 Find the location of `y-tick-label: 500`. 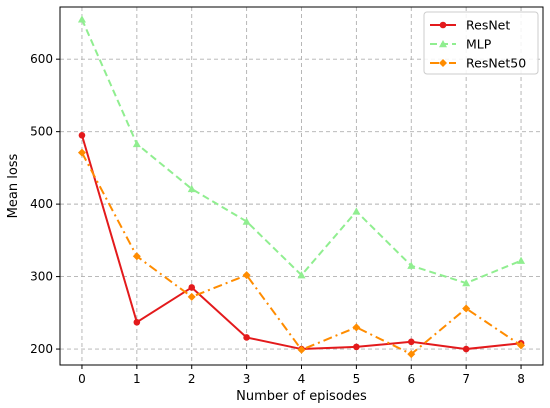

y-tick-label: 500 is located at coordinates (41, 132).